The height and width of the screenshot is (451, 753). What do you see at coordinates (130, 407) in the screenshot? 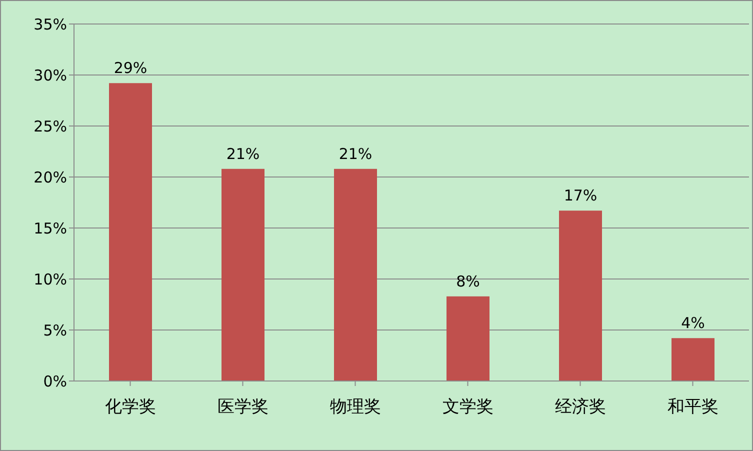
I see `x-tick-label: 化学奖` at bounding box center [130, 407].